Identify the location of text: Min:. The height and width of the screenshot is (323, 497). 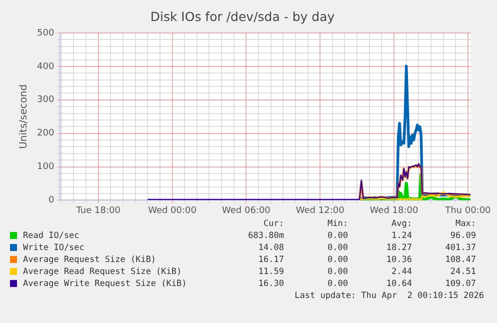
(337, 224).